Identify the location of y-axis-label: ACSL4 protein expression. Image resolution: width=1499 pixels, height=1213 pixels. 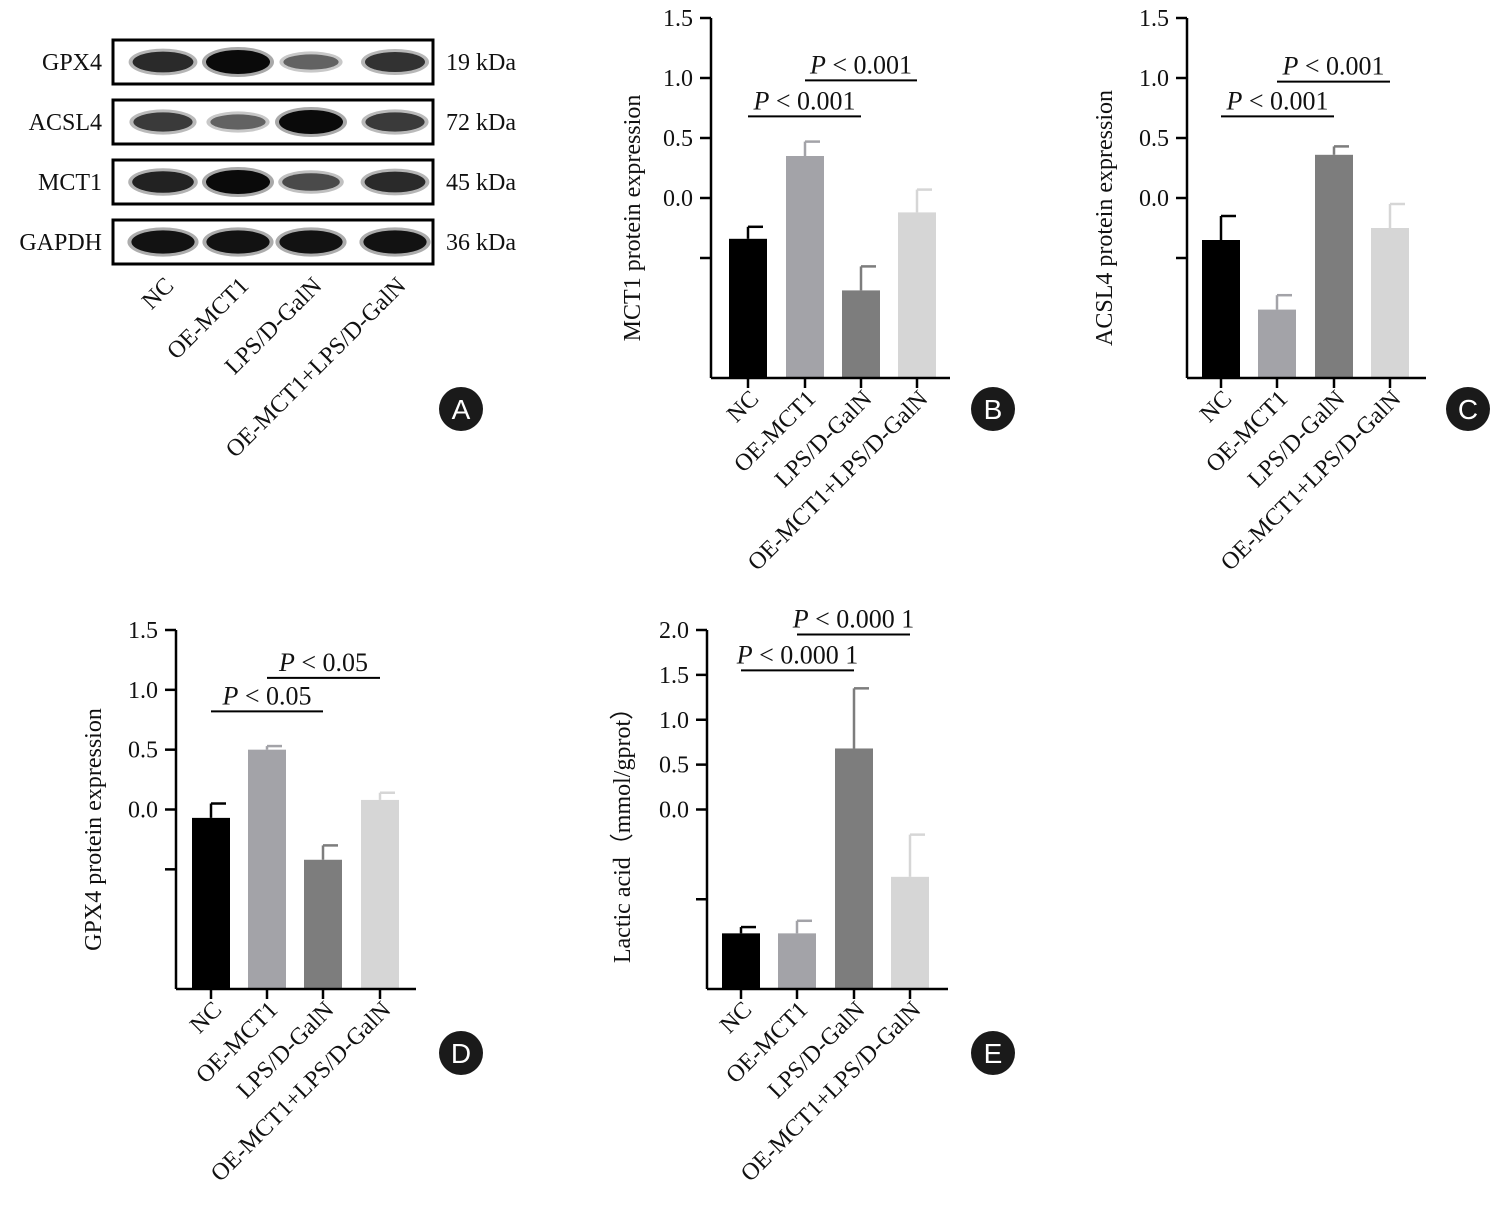
(1105, 218).